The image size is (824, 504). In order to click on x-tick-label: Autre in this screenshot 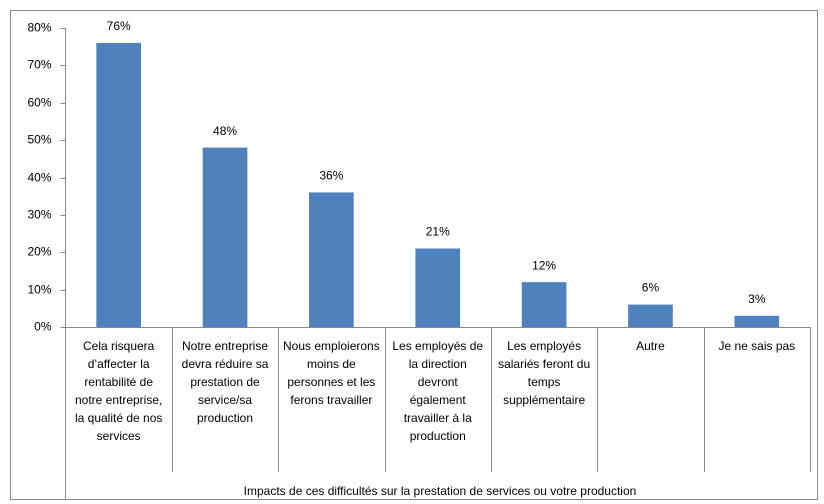, I will do `click(650, 346)`.